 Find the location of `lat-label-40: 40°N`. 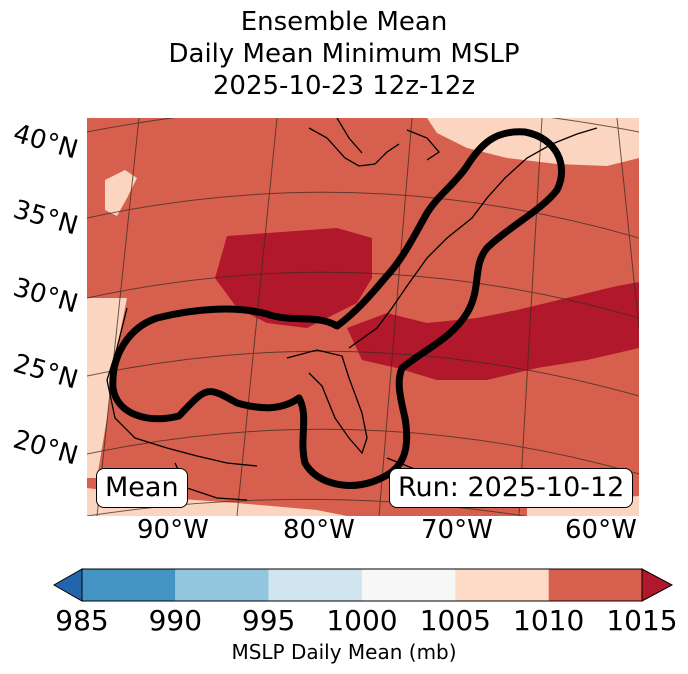

lat-label-40: 40°N is located at coordinates (45, 142).